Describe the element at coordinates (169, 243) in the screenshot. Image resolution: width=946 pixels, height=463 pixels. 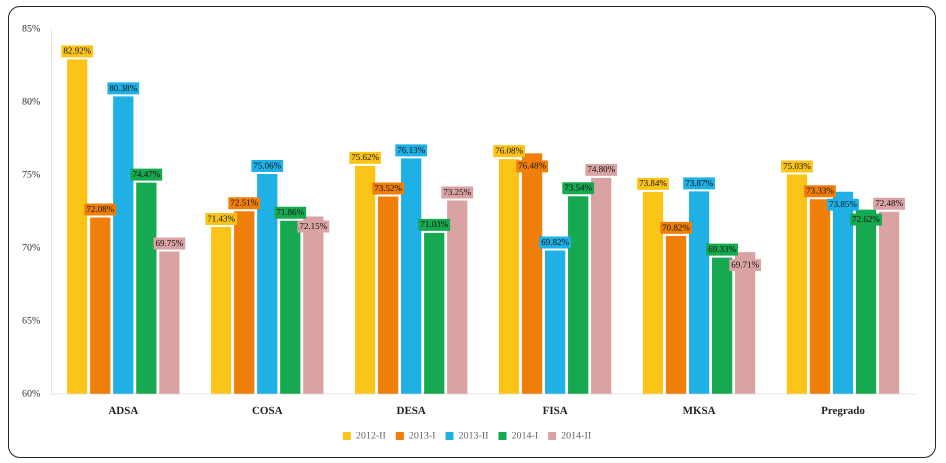
I see `data-label: 69.75%` at that location.